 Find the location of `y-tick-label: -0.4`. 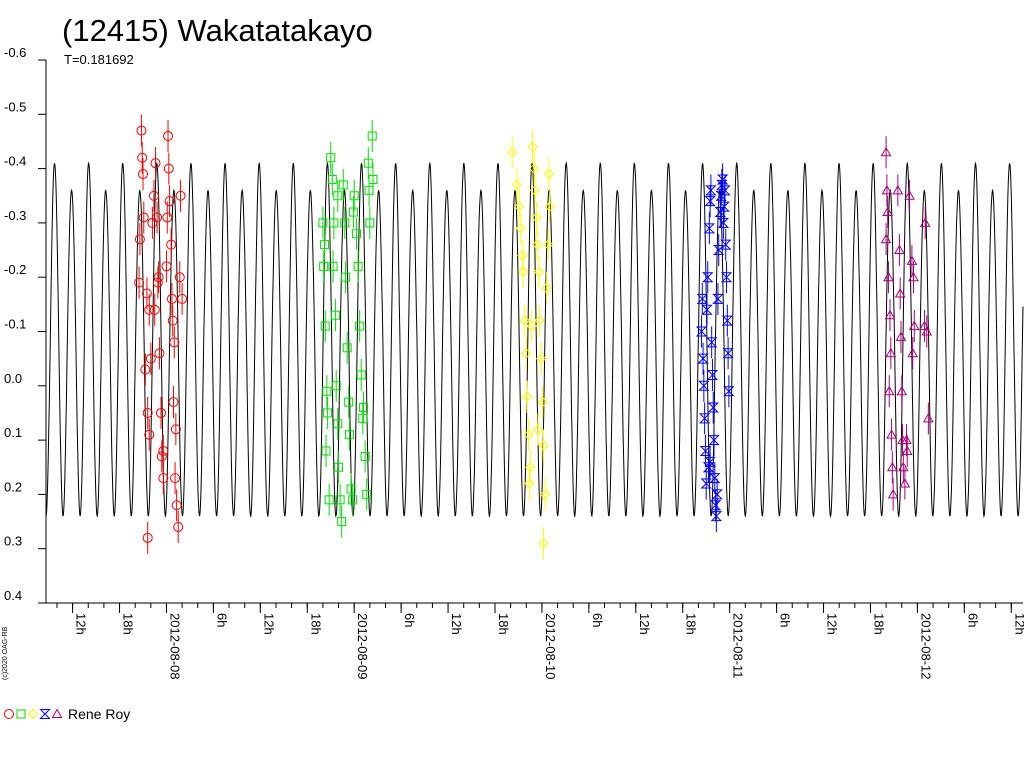

y-tick-label: -0.4 is located at coordinates (15, 161).